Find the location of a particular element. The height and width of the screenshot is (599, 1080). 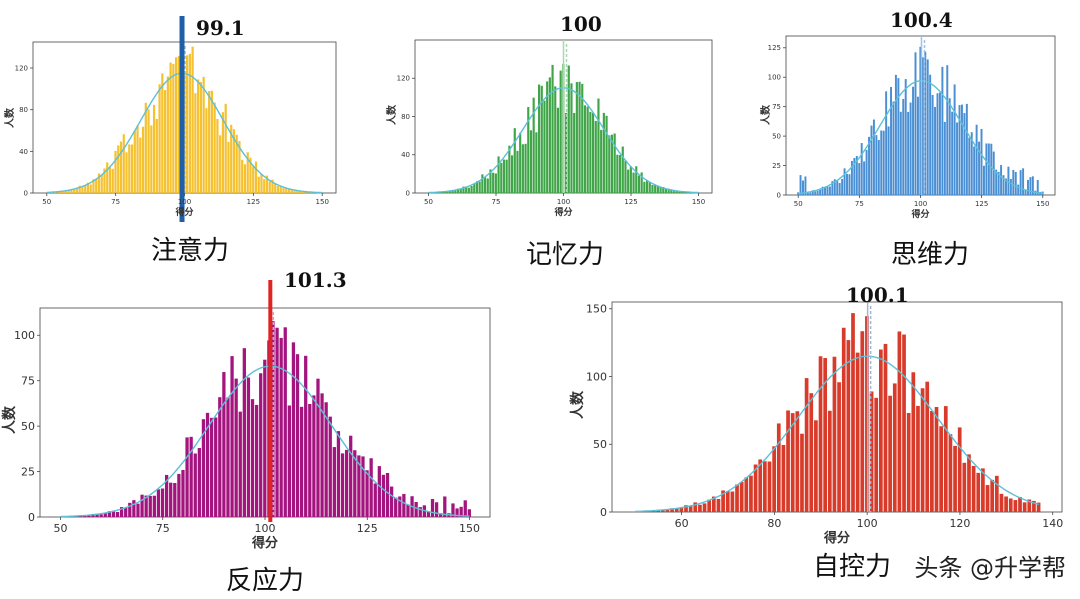

y-tick-label: 100 is located at coordinates (24, 335).